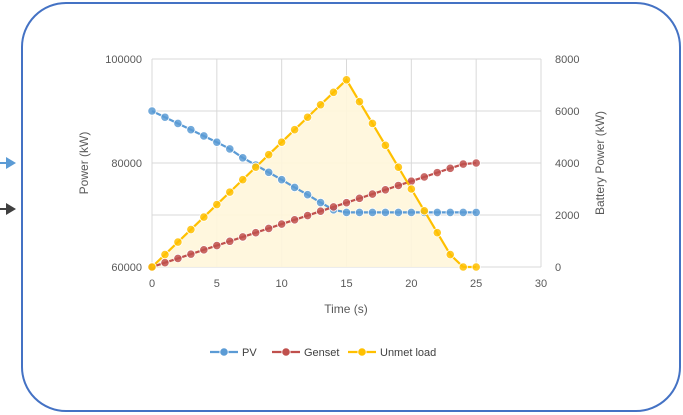 The width and height of the screenshot is (683, 415). I want to click on y2-tick-label: 2000, so click(567, 216).